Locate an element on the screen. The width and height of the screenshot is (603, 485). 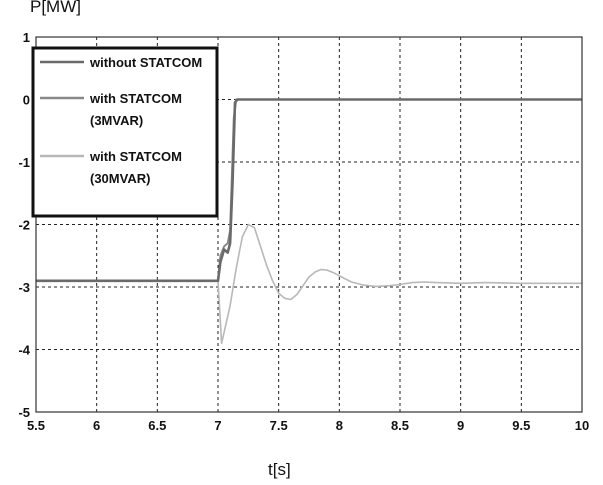
y-tick-label: -3 is located at coordinates (24, 287).